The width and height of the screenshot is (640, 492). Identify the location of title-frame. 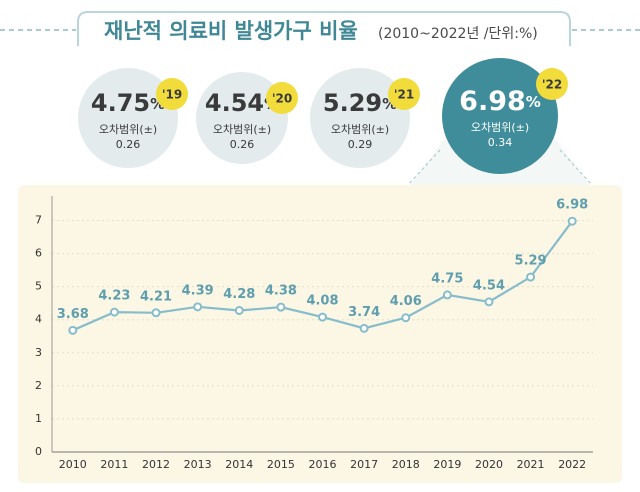
(324, 28).